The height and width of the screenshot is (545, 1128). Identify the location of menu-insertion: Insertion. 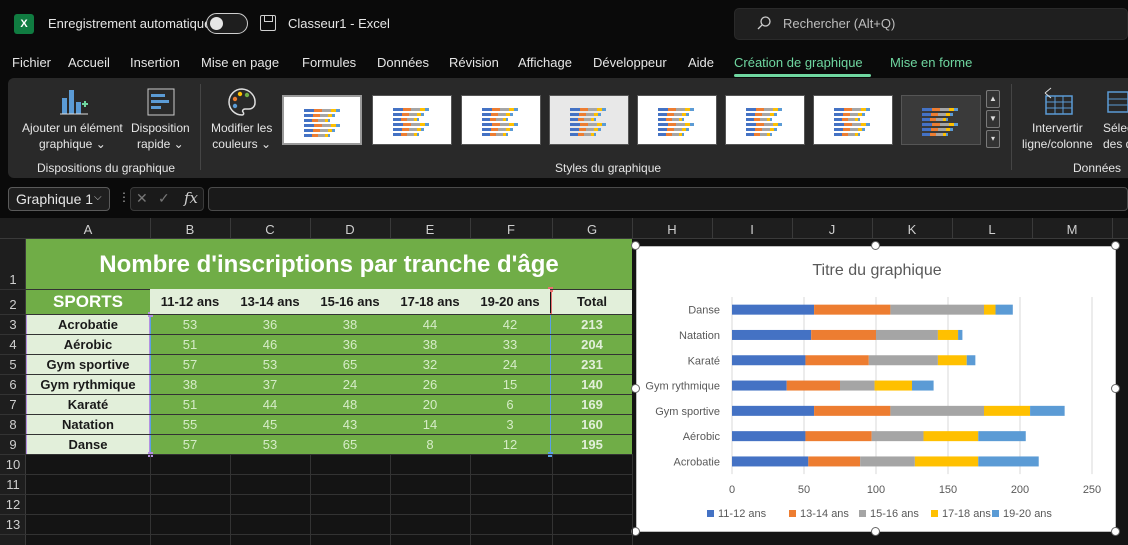
(155, 62).